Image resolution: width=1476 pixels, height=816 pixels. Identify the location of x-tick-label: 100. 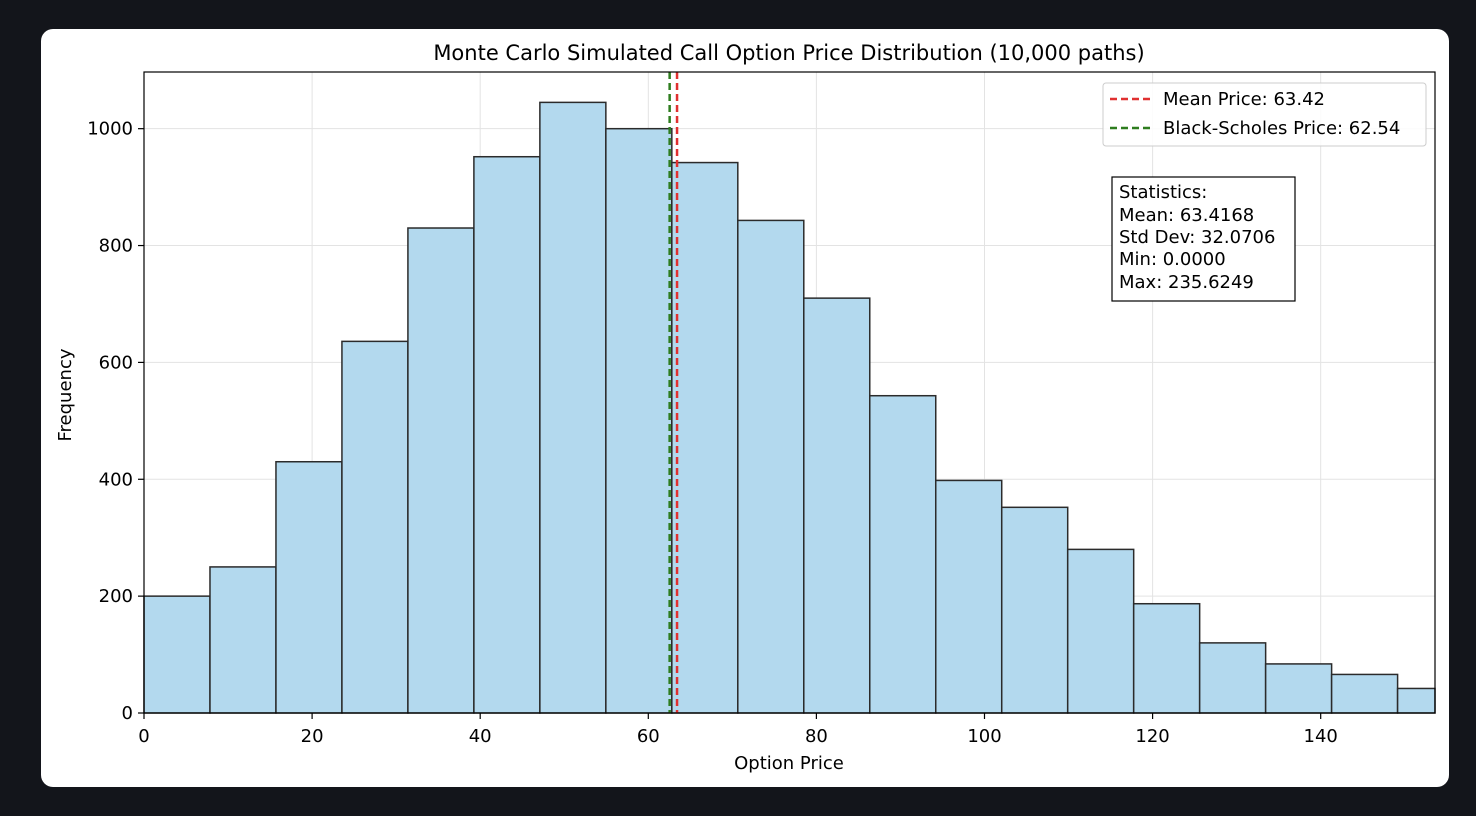
(984, 736).